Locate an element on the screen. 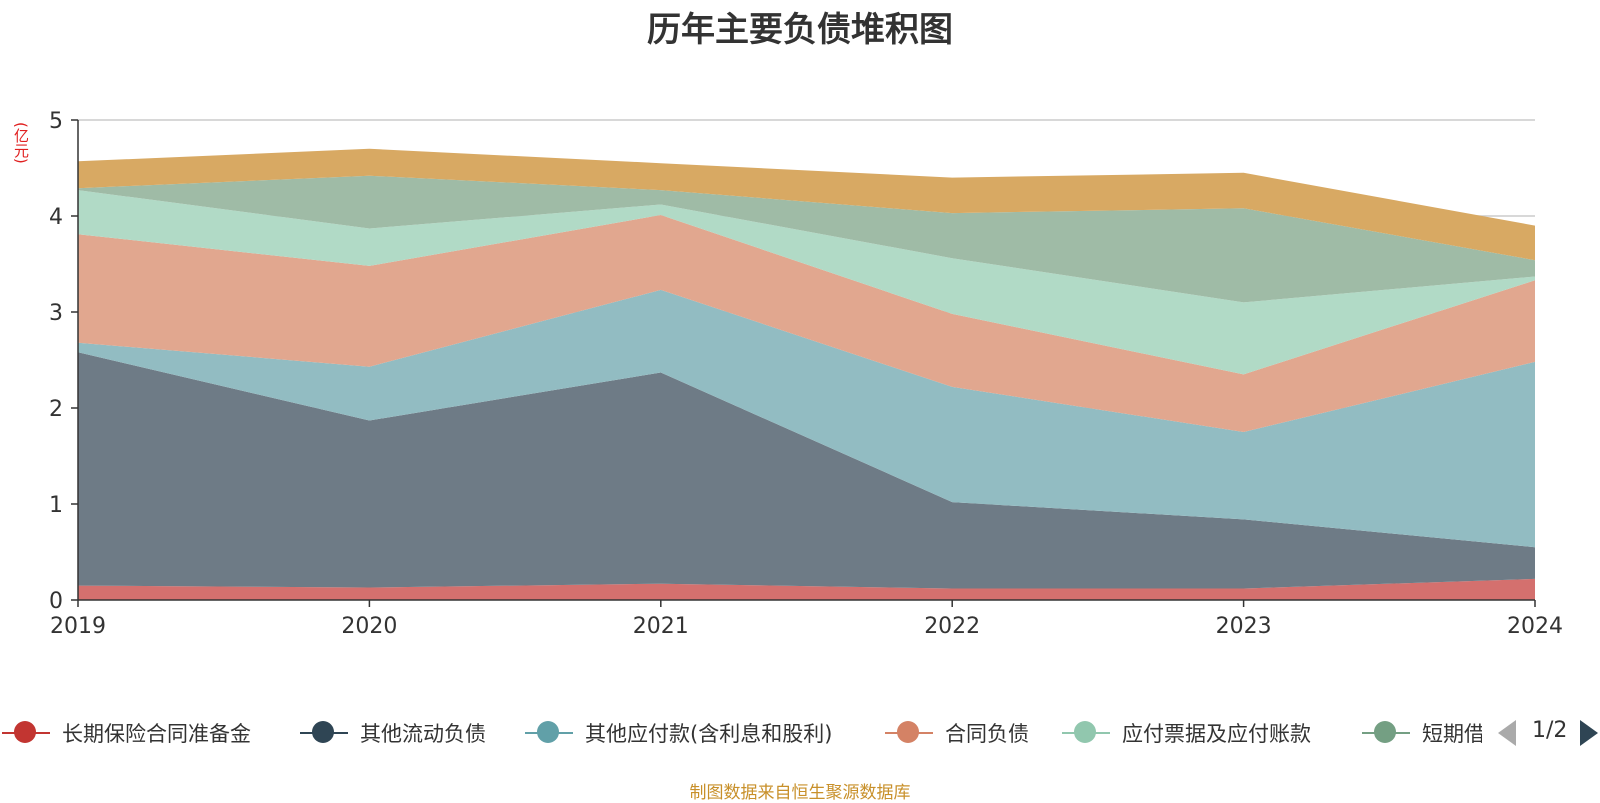  prev-page-icon is located at coordinates (1507, 733).